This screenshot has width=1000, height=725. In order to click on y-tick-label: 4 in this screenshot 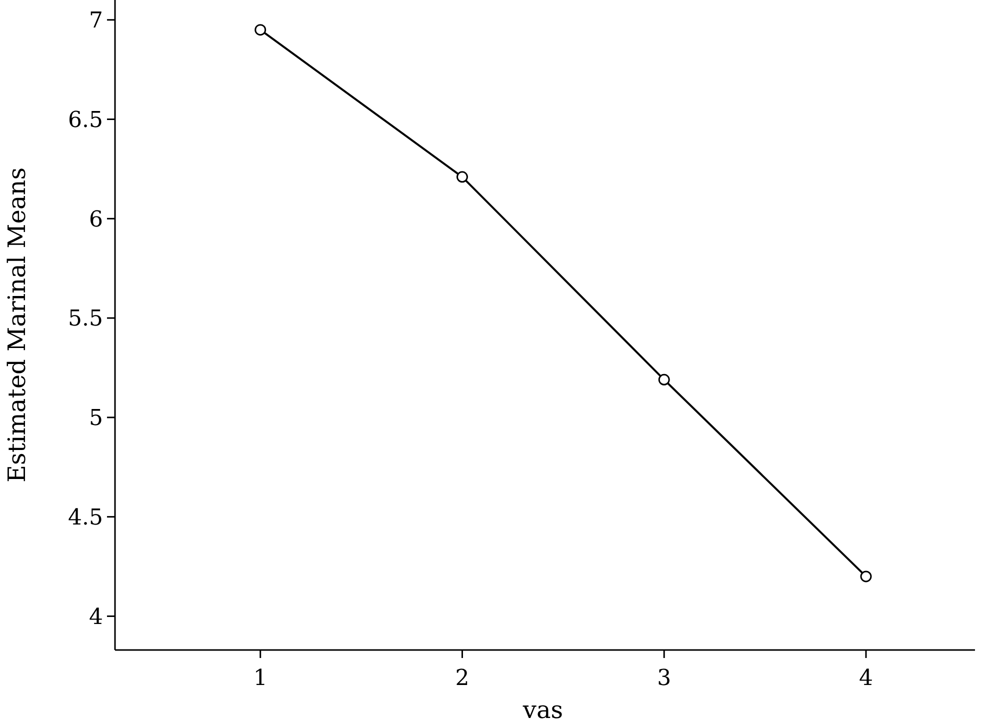, I will do `click(96, 617)`.